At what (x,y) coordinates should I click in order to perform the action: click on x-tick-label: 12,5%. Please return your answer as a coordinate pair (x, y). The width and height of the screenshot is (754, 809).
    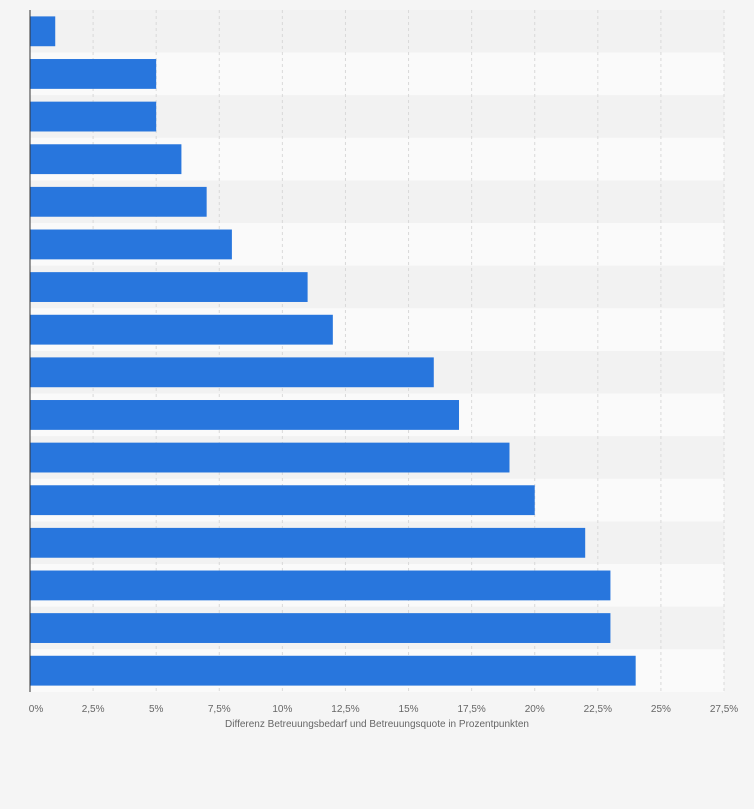
    Looking at the image, I should click on (345, 709).